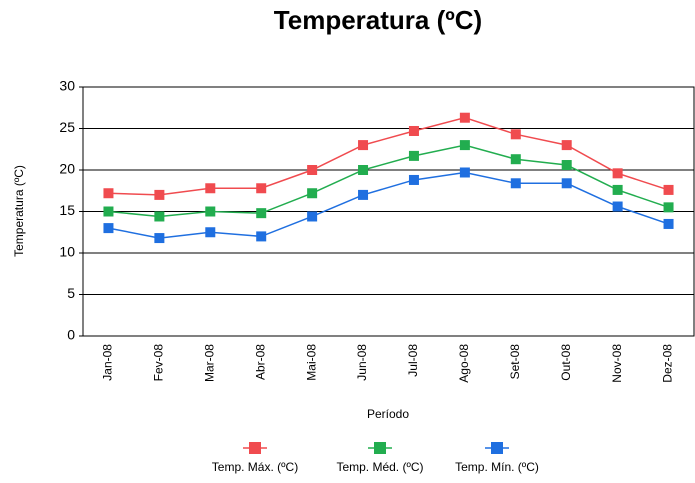 The image size is (695, 483). I want to click on chart-title: Temperatura (ºC), so click(378, 20).